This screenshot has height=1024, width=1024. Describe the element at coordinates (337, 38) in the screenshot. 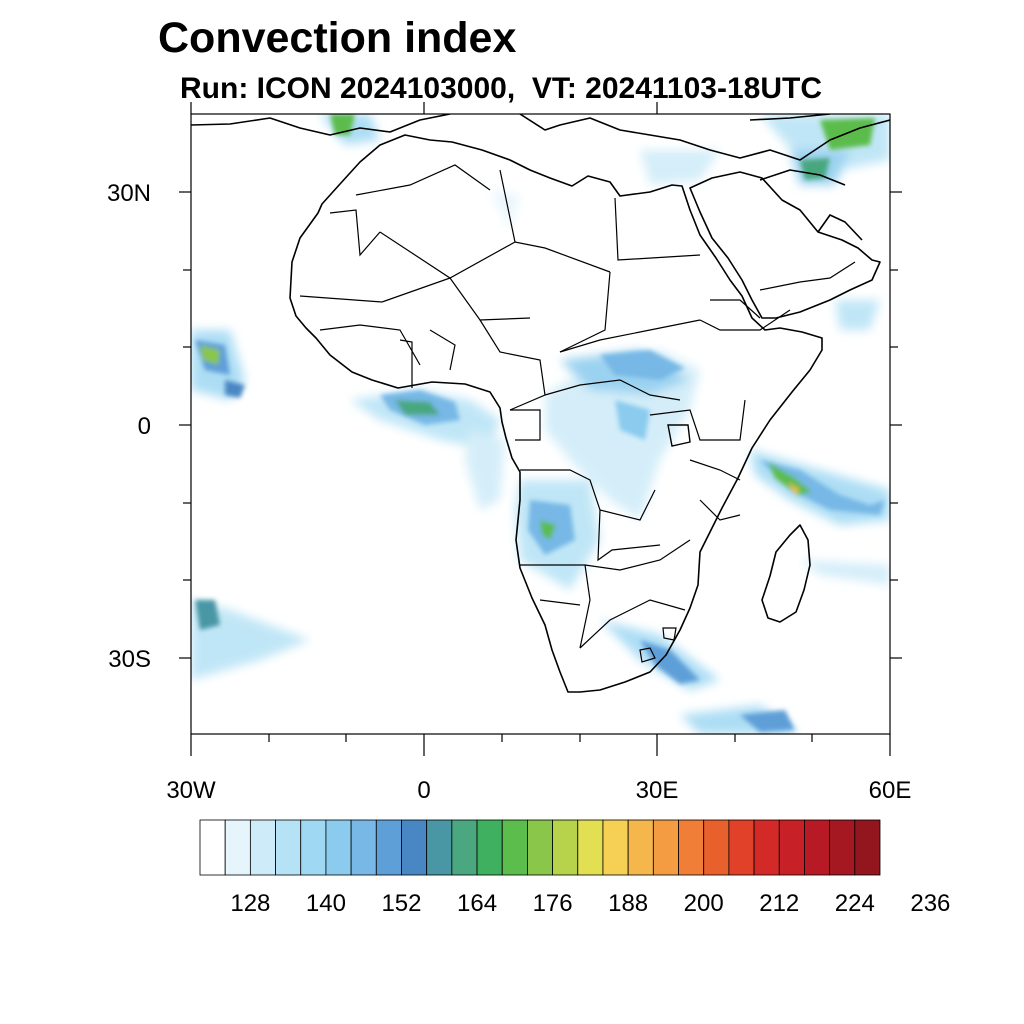

I see `chart-title: Convection index` at that location.